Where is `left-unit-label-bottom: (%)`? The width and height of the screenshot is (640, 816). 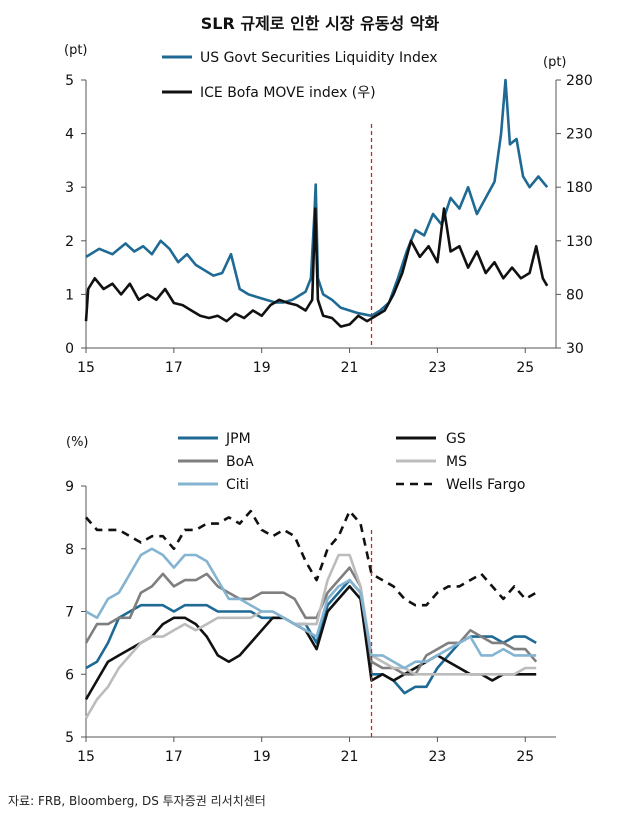
left-unit-label-bottom: (%) is located at coordinates (77, 442).